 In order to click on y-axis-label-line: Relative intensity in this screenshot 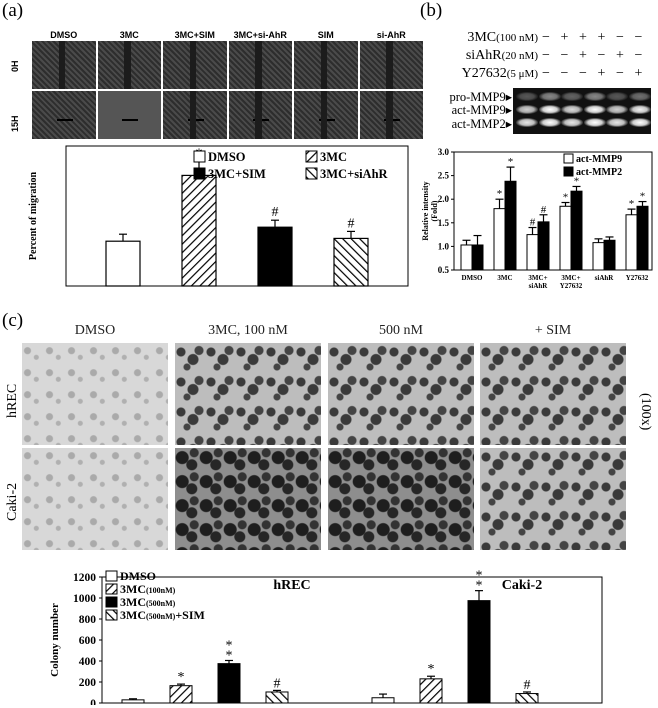, I will do `click(425, 210)`.